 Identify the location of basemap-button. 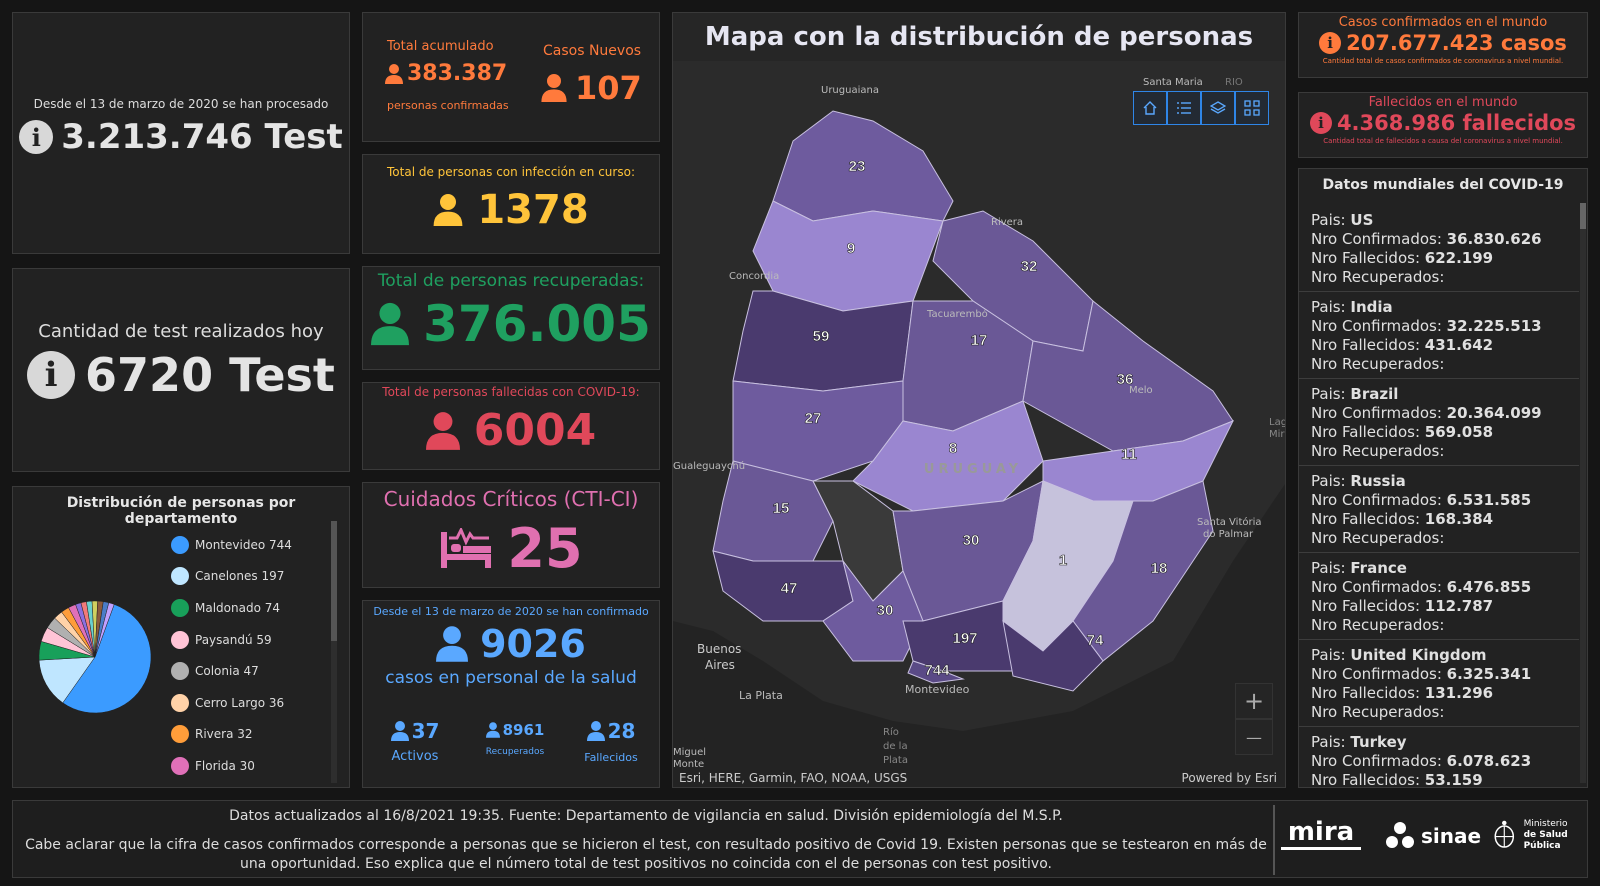
(1252, 108).